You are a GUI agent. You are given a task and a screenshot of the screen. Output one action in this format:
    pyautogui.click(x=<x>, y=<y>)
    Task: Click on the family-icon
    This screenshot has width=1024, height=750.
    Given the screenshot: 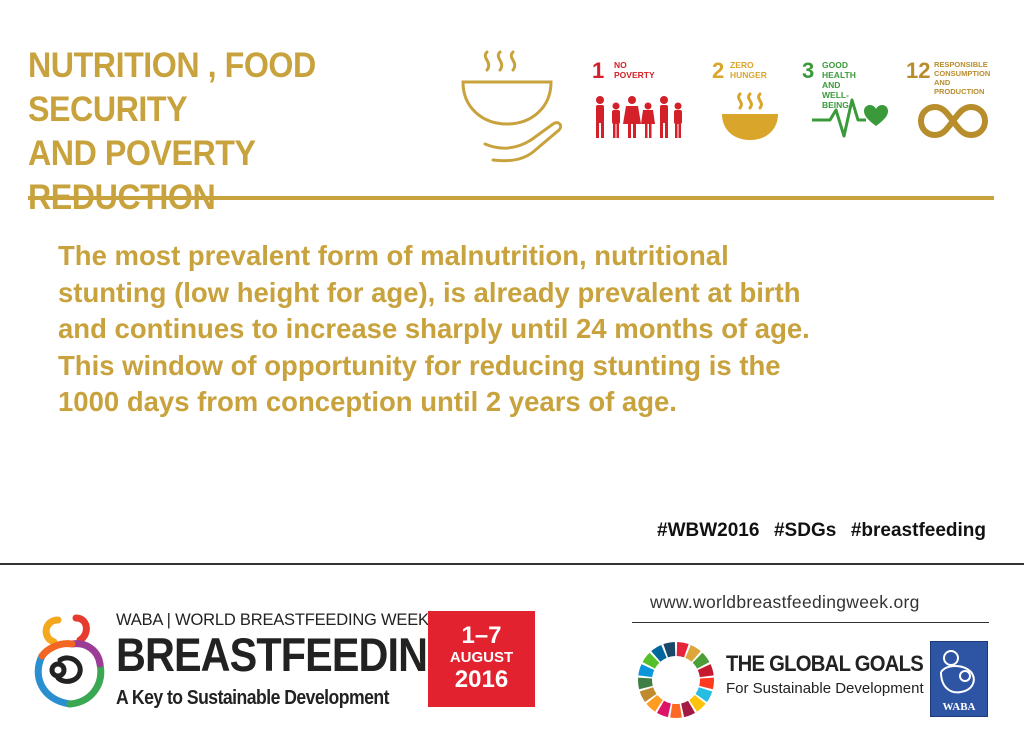 What is the action you would take?
    pyautogui.click(x=639, y=117)
    